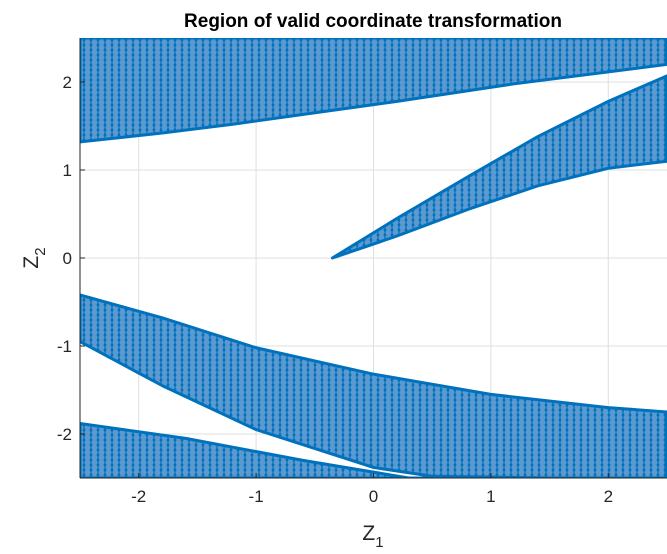 The width and height of the screenshot is (667, 554). I want to click on x-axis-label: Z1, so click(372, 536).